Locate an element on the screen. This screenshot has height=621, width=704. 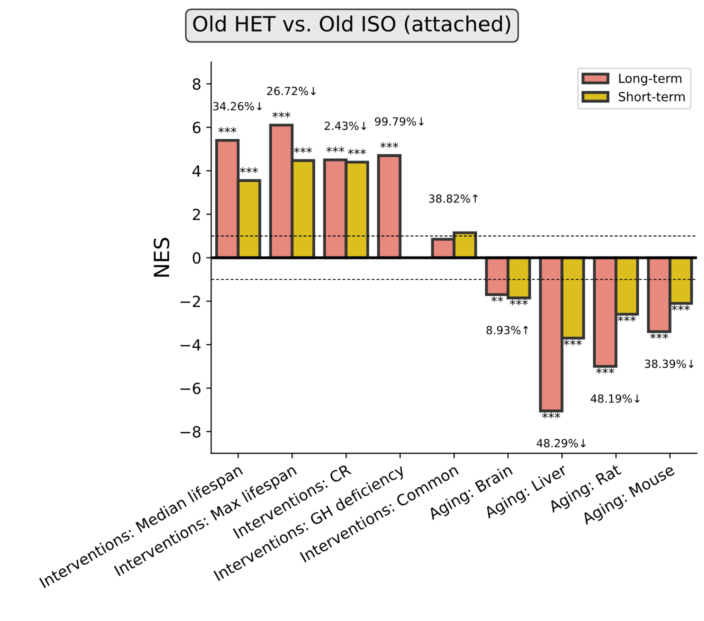
annotation: 34.26%↓ is located at coordinates (237, 106).